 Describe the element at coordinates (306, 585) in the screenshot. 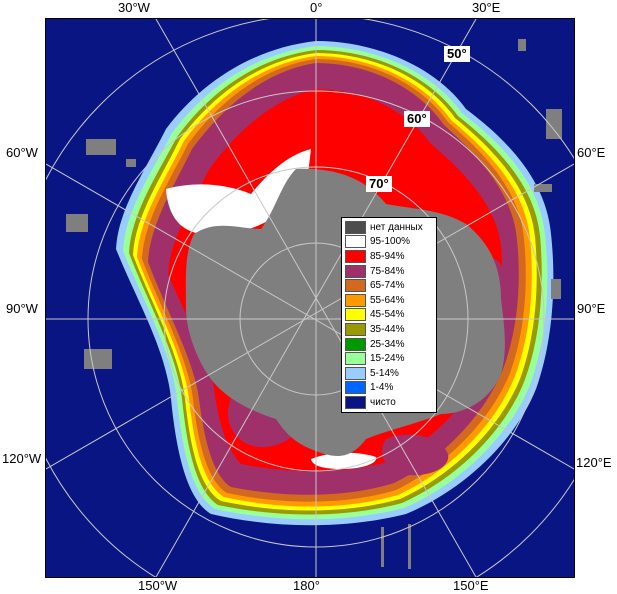

I see `lon-label-180: 180°` at that location.